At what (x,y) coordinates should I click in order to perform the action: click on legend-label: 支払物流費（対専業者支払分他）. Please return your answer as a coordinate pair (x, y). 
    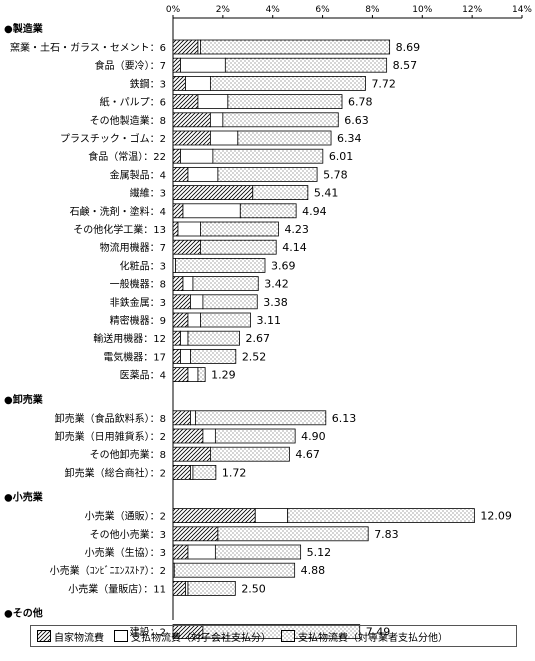
    Looking at the image, I should click on (373, 638).